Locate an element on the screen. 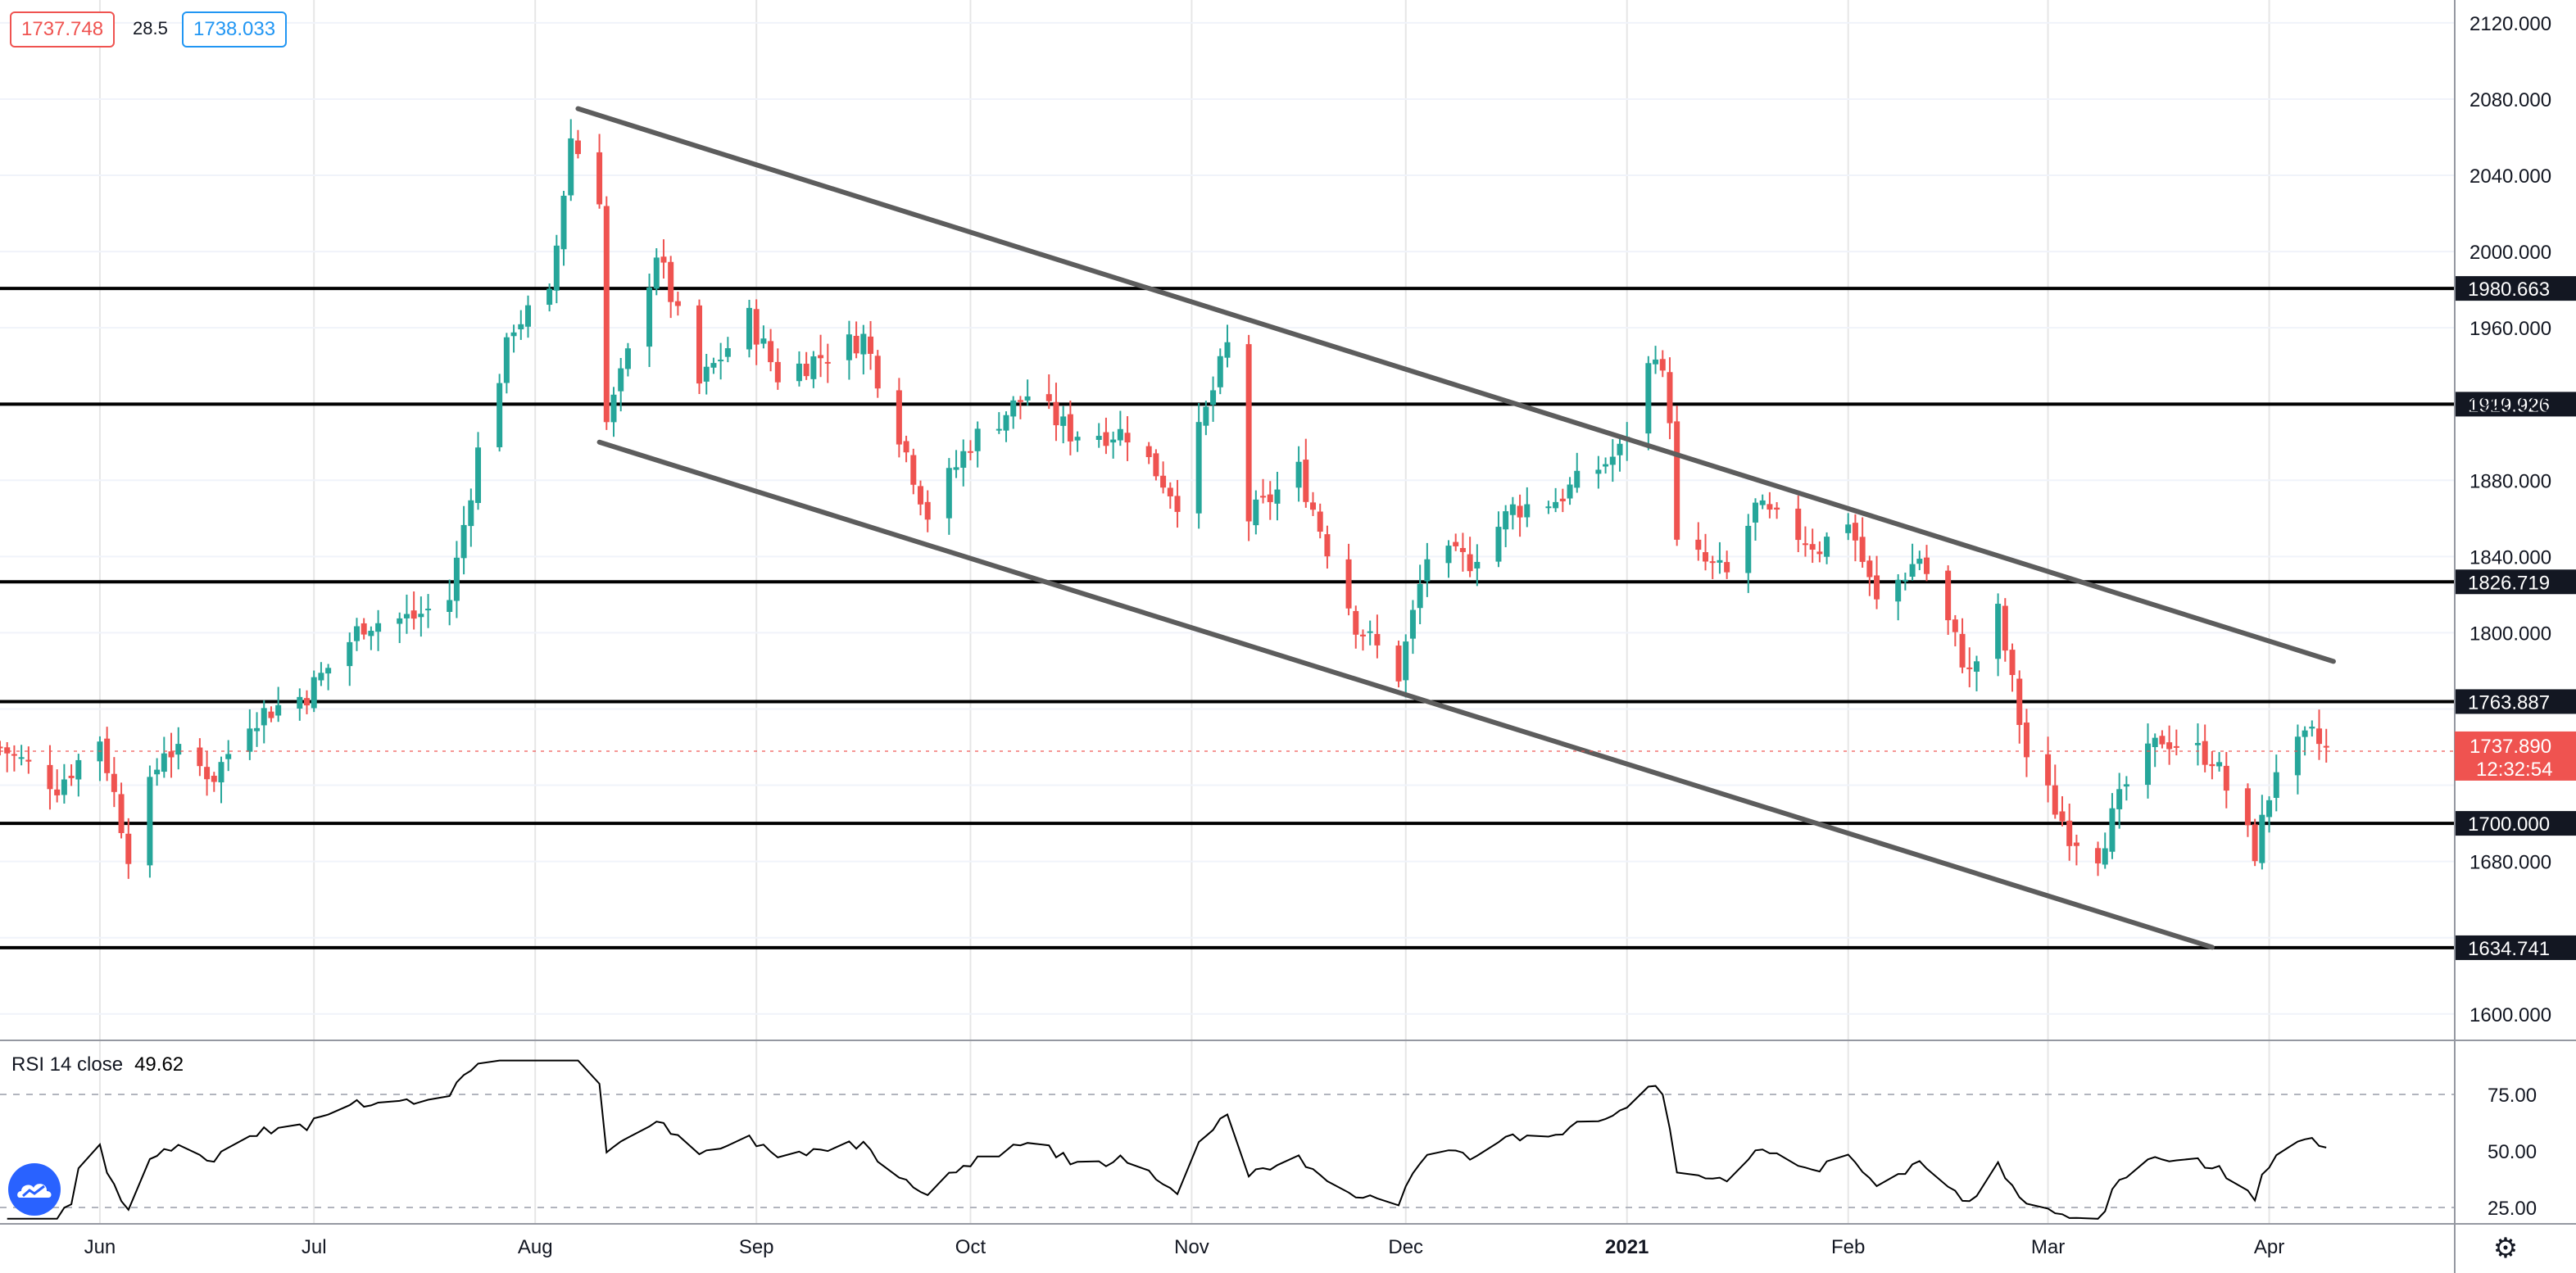 Image resolution: width=2576 pixels, height=1273 pixels. price-tick-label: 2120.000 is located at coordinates (2510, 24).